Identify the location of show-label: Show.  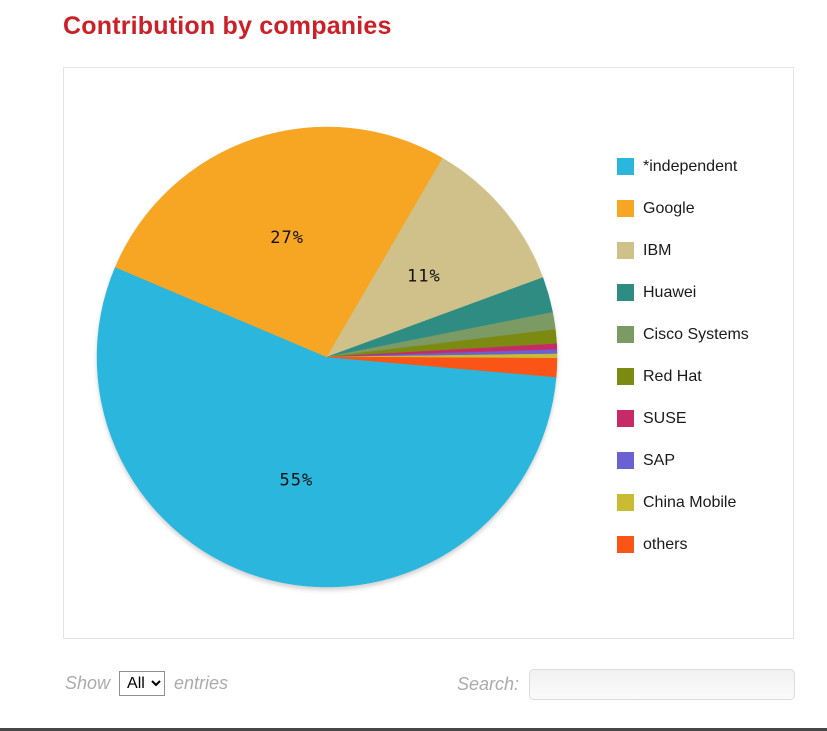
(88, 683).